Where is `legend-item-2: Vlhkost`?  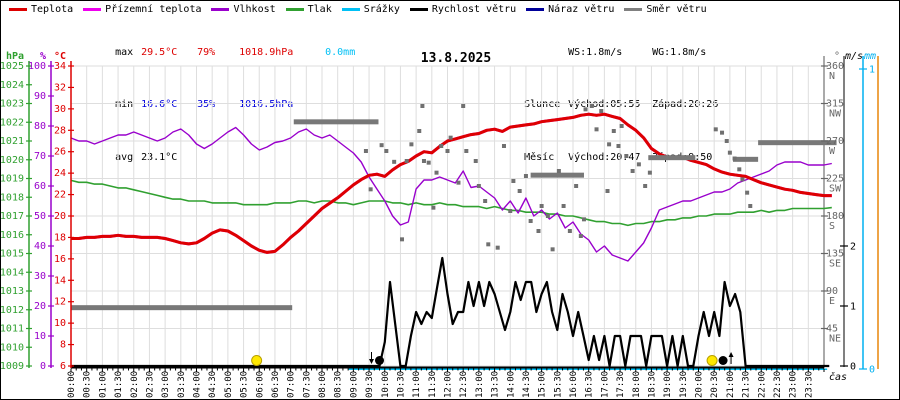
legend-item-2: Vlhkost is located at coordinates (243, 9).